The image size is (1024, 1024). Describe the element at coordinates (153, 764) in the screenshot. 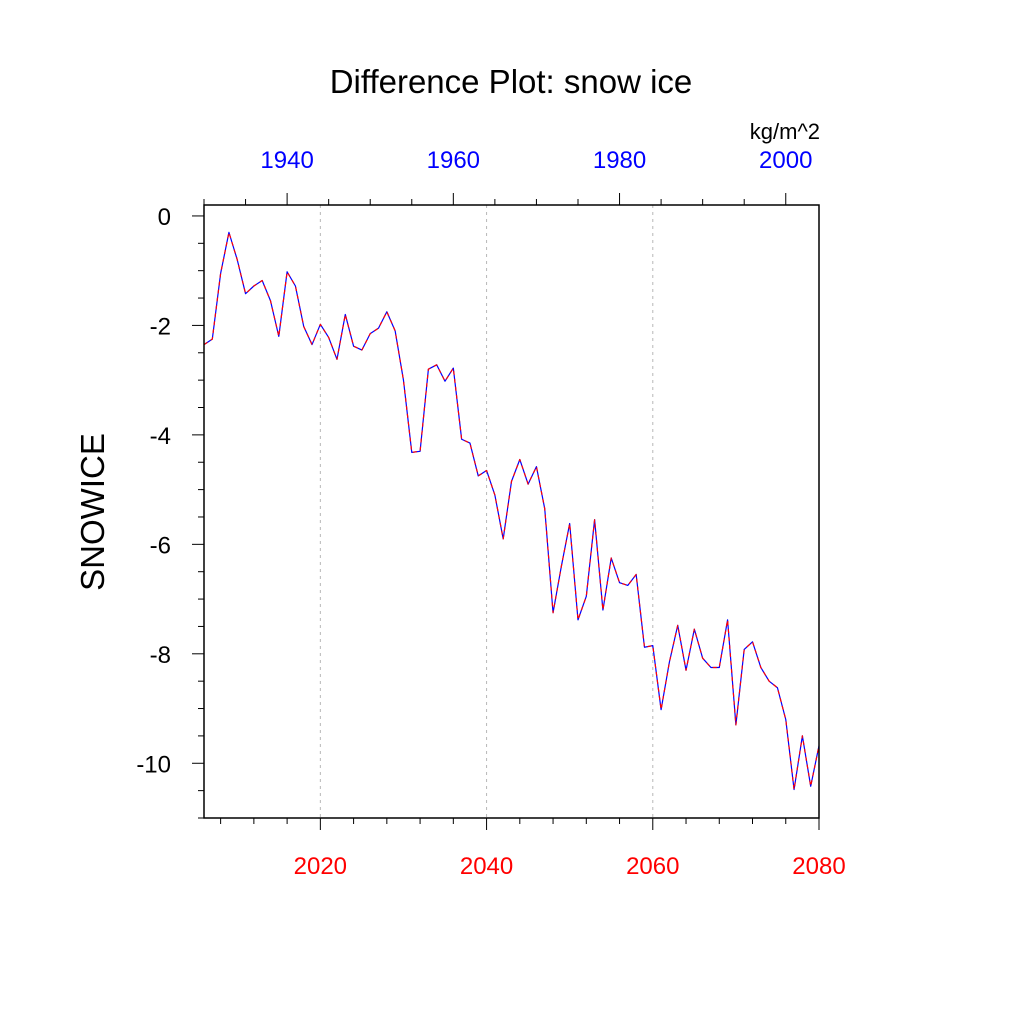

I see `left-tick-label--10: -10` at that location.